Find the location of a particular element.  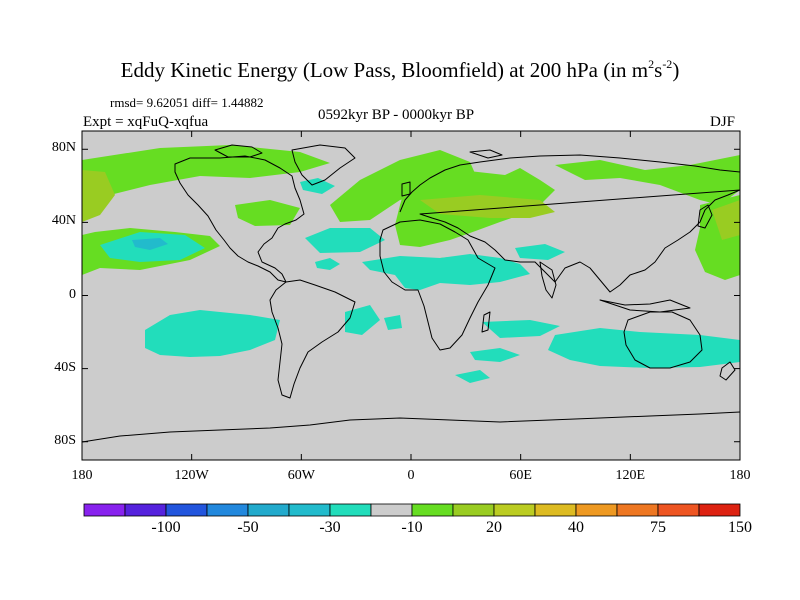

coastline-eurasia is located at coordinates (569, 223).